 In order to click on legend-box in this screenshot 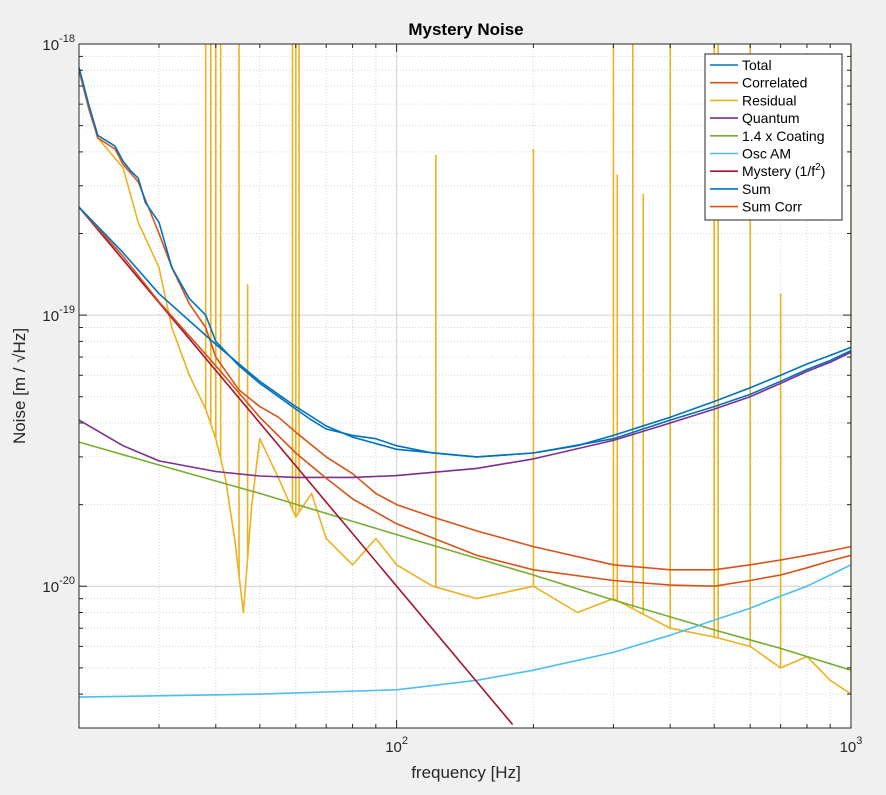, I will do `click(773, 137)`.